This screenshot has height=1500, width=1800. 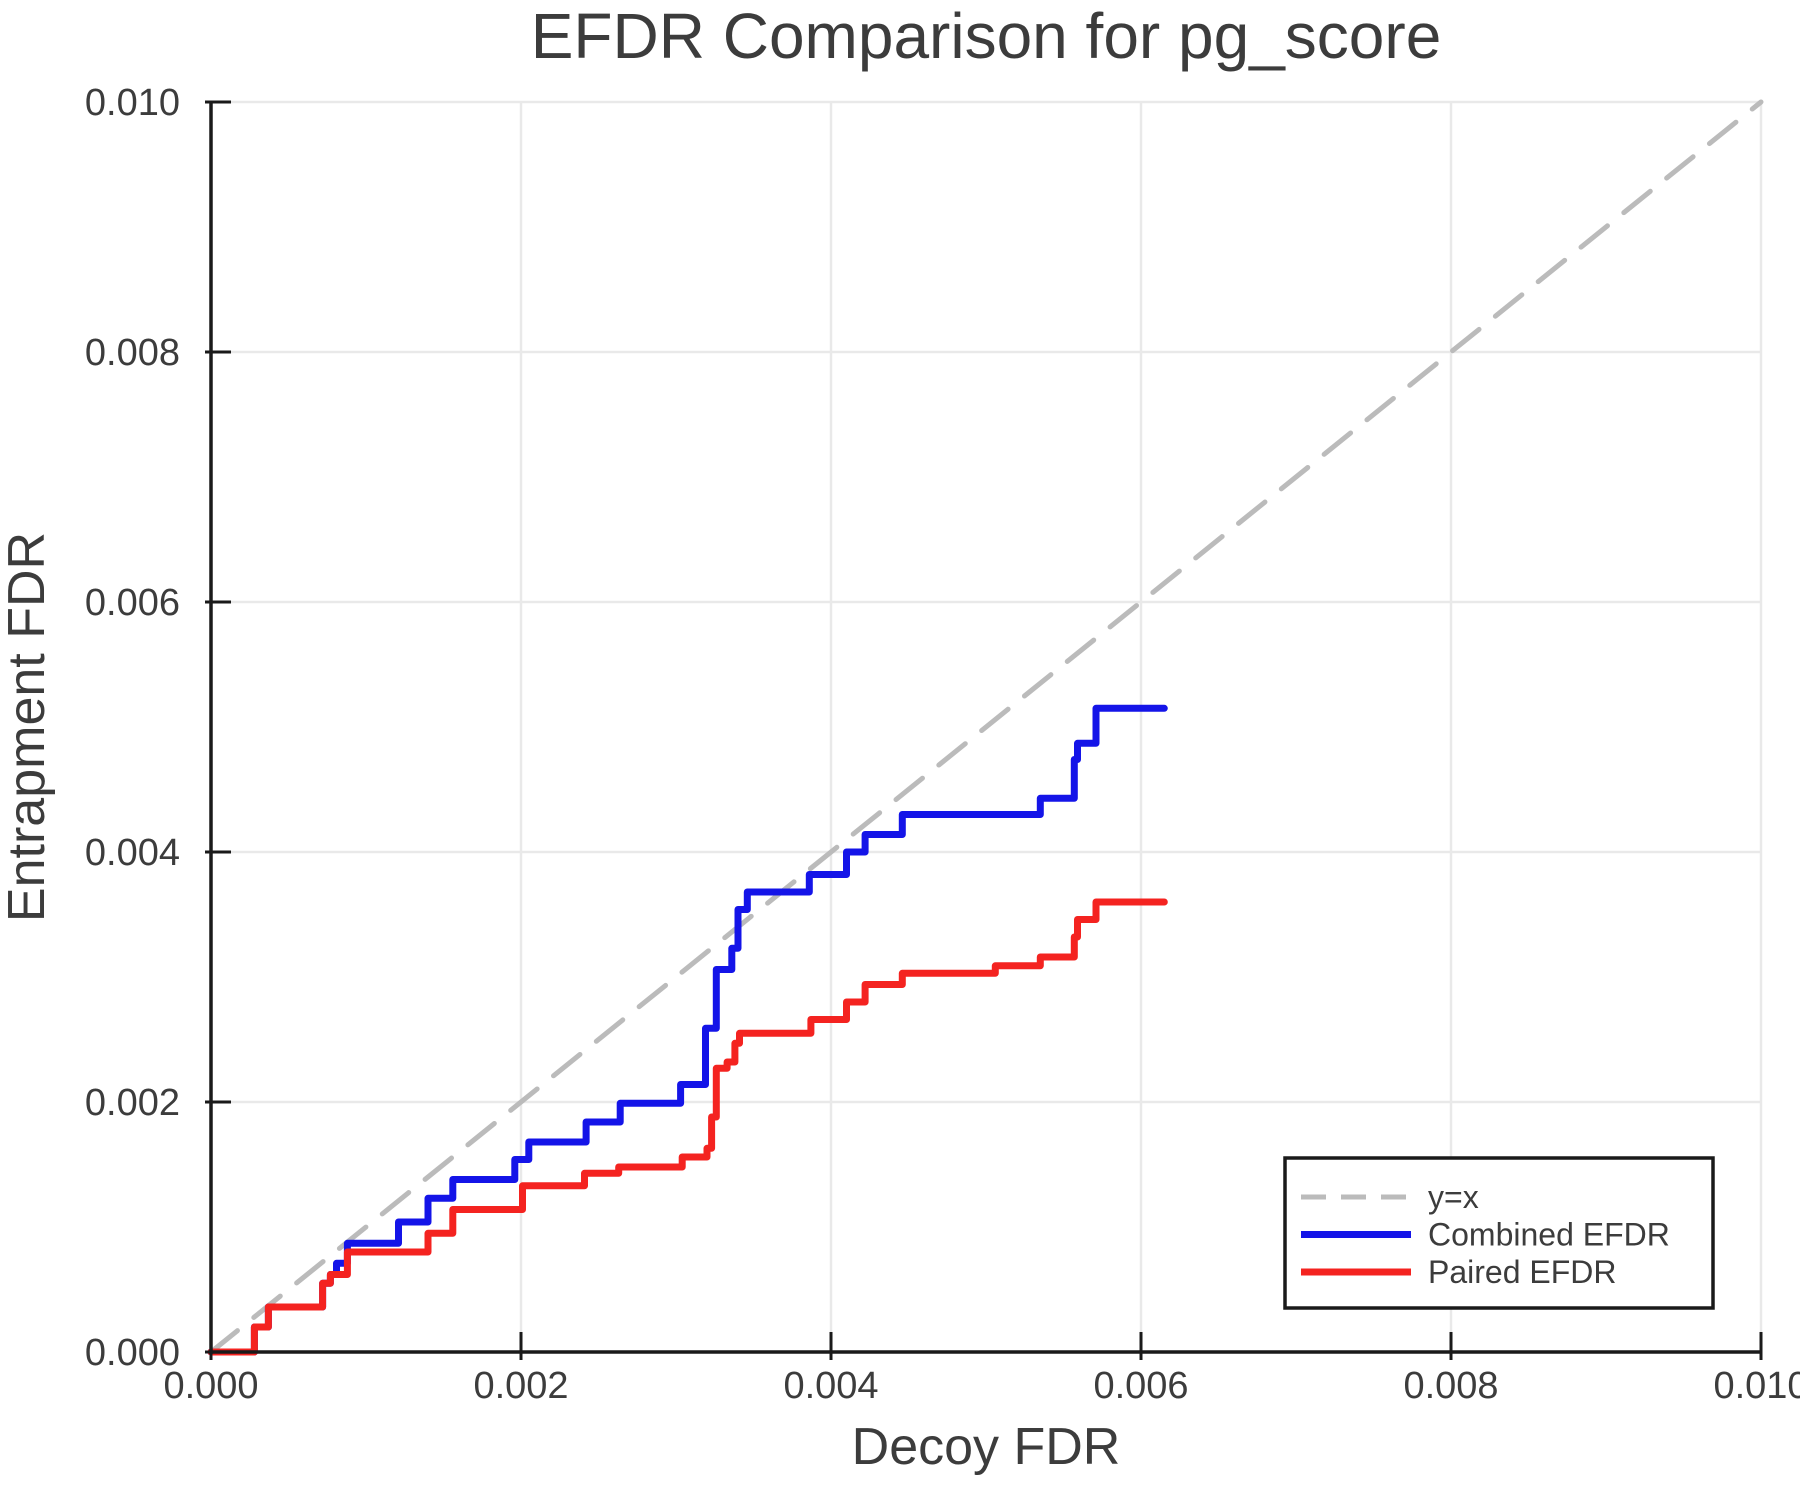 What do you see at coordinates (132, 1353) in the screenshot?
I see `y-tick-label: 0.000` at bounding box center [132, 1353].